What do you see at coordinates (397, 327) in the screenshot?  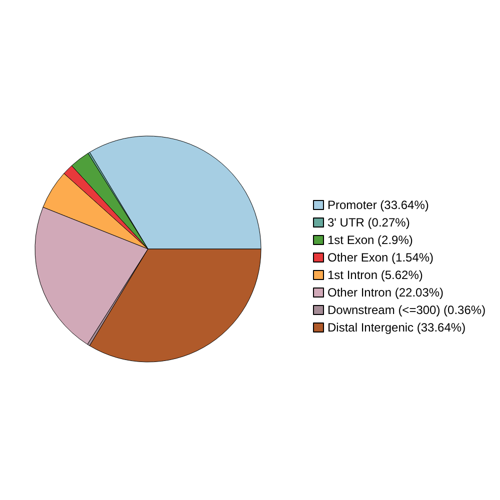 I see `legend-label: Distal Intergenic (33.64%)` at bounding box center [397, 327].